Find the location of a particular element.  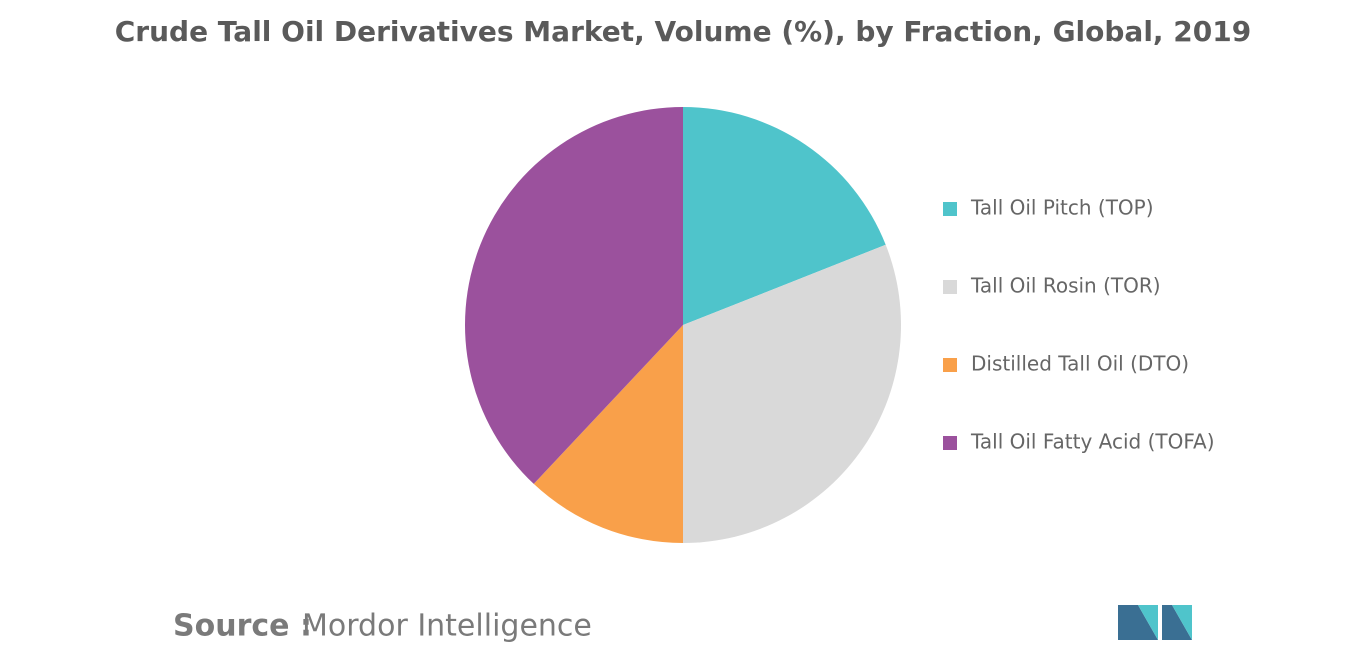

source-label: Source : is located at coordinates (242, 626).